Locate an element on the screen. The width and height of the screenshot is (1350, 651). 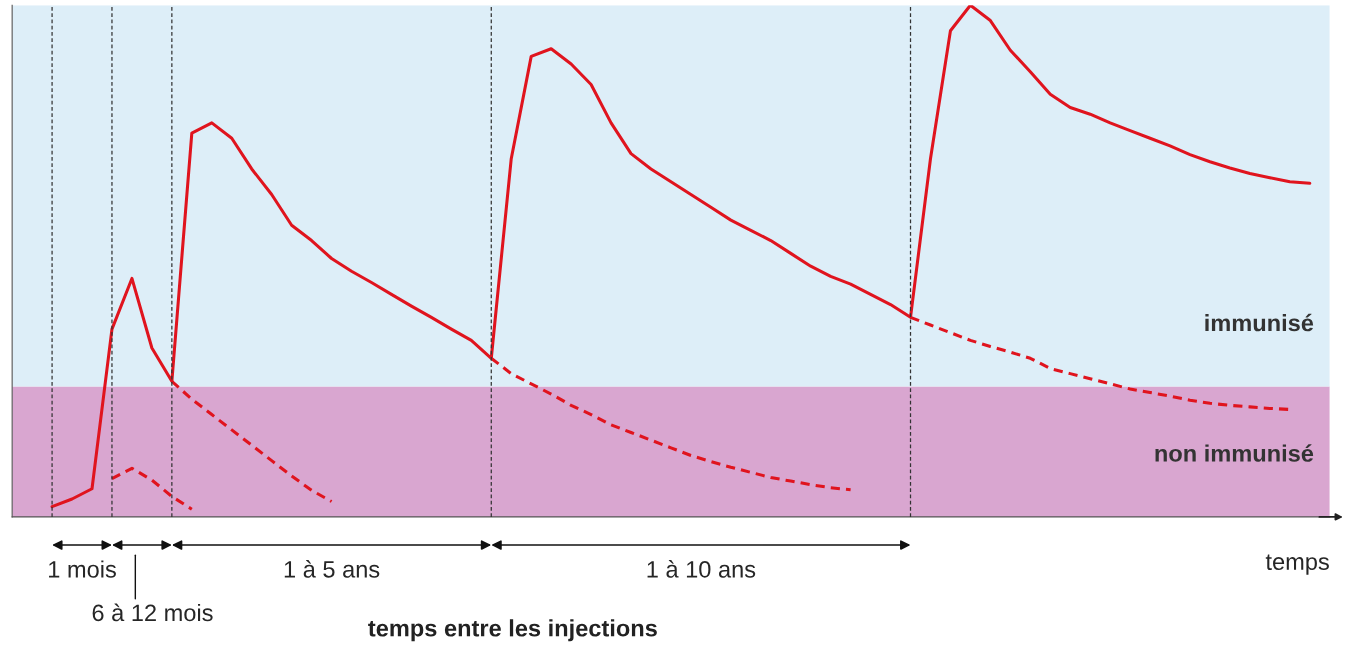
x-axis-title: temps is located at coordinates (1297, 564).